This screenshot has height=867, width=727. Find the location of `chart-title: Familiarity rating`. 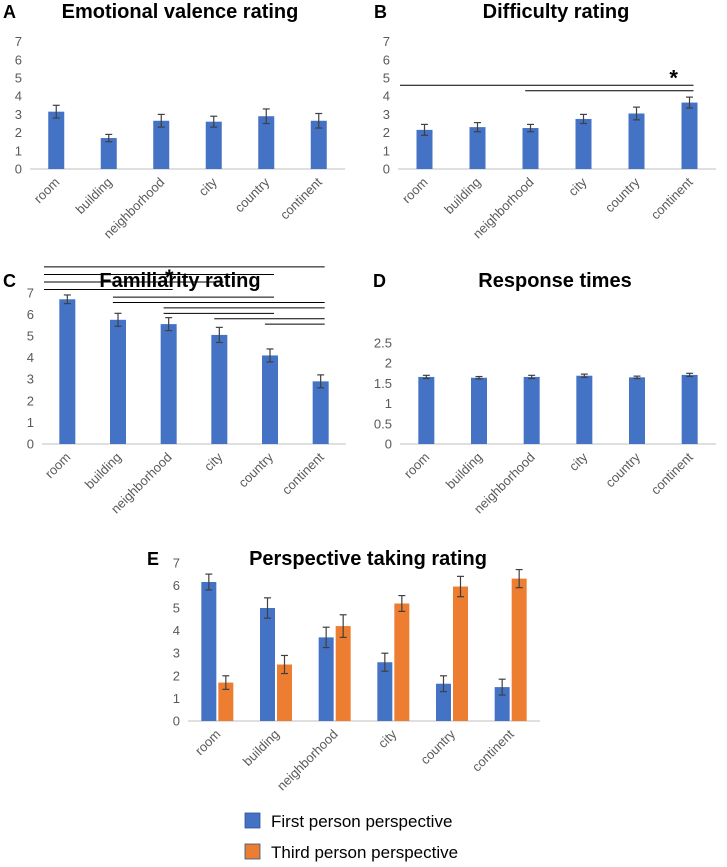

chart-title: Familiarity rating is located at coordinates (179, 281).